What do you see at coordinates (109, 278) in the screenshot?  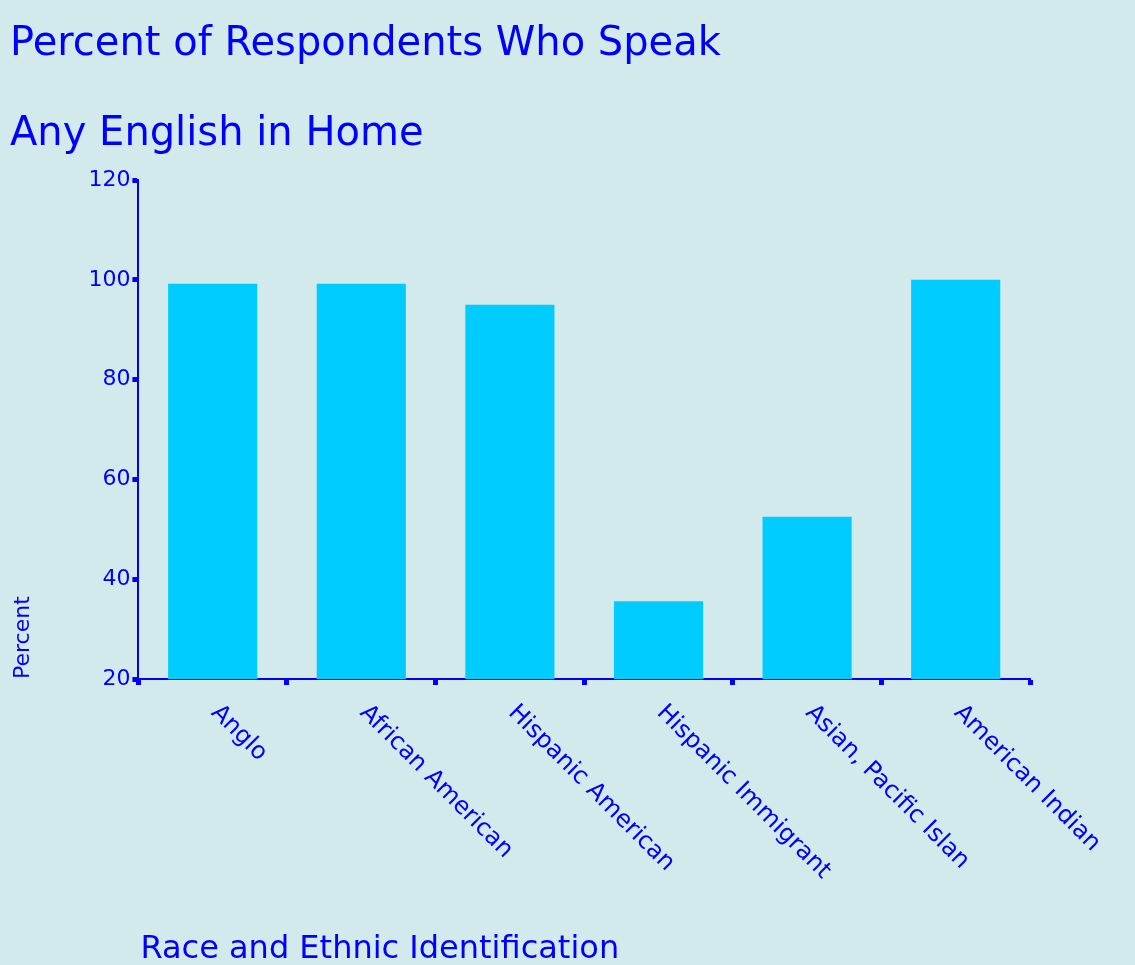 I see `y-tick-label: 100` at bounding box center [109, 278].